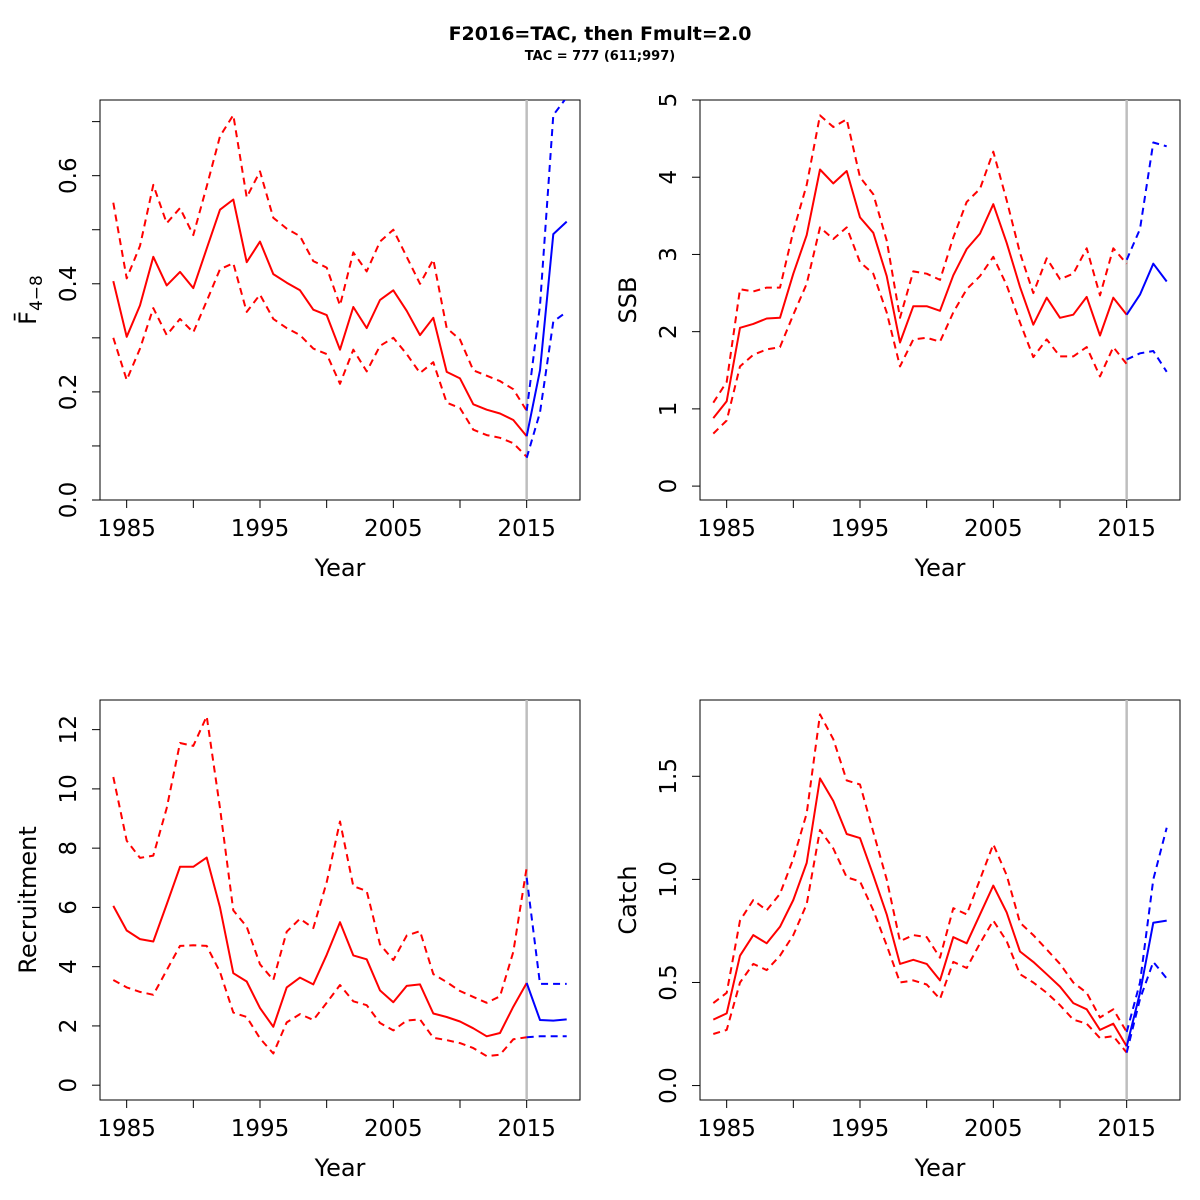 The width and height of the screenshot is (1200, 1200). What do you see at coordinates (600, 56) in the screenshot?
I see `figure-subtitle: TAC = 777 (611;997)` at bounding box center [600, 56].